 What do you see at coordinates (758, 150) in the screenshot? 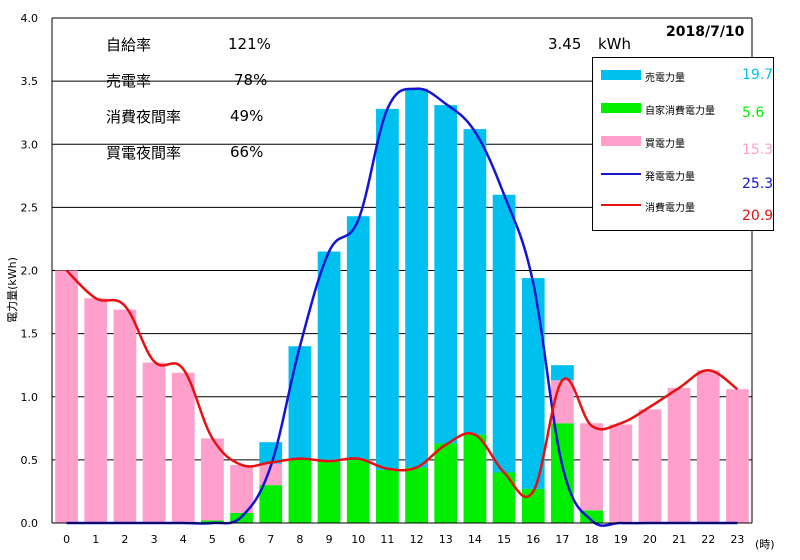
I see `legend-value: 15.3` at bounding box center [758, 150].